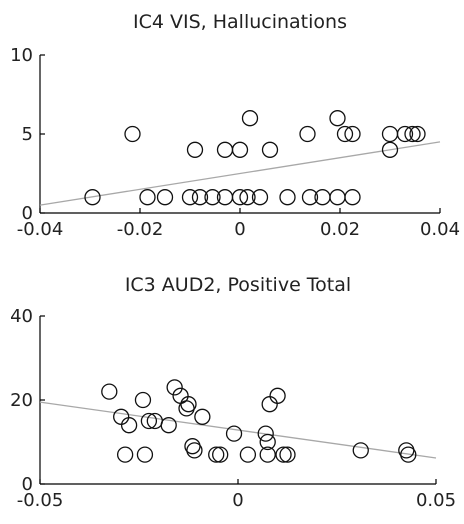 This screenshot has width=464, height=524. I want to click on y-tick-label: 10, so click(21, 55).